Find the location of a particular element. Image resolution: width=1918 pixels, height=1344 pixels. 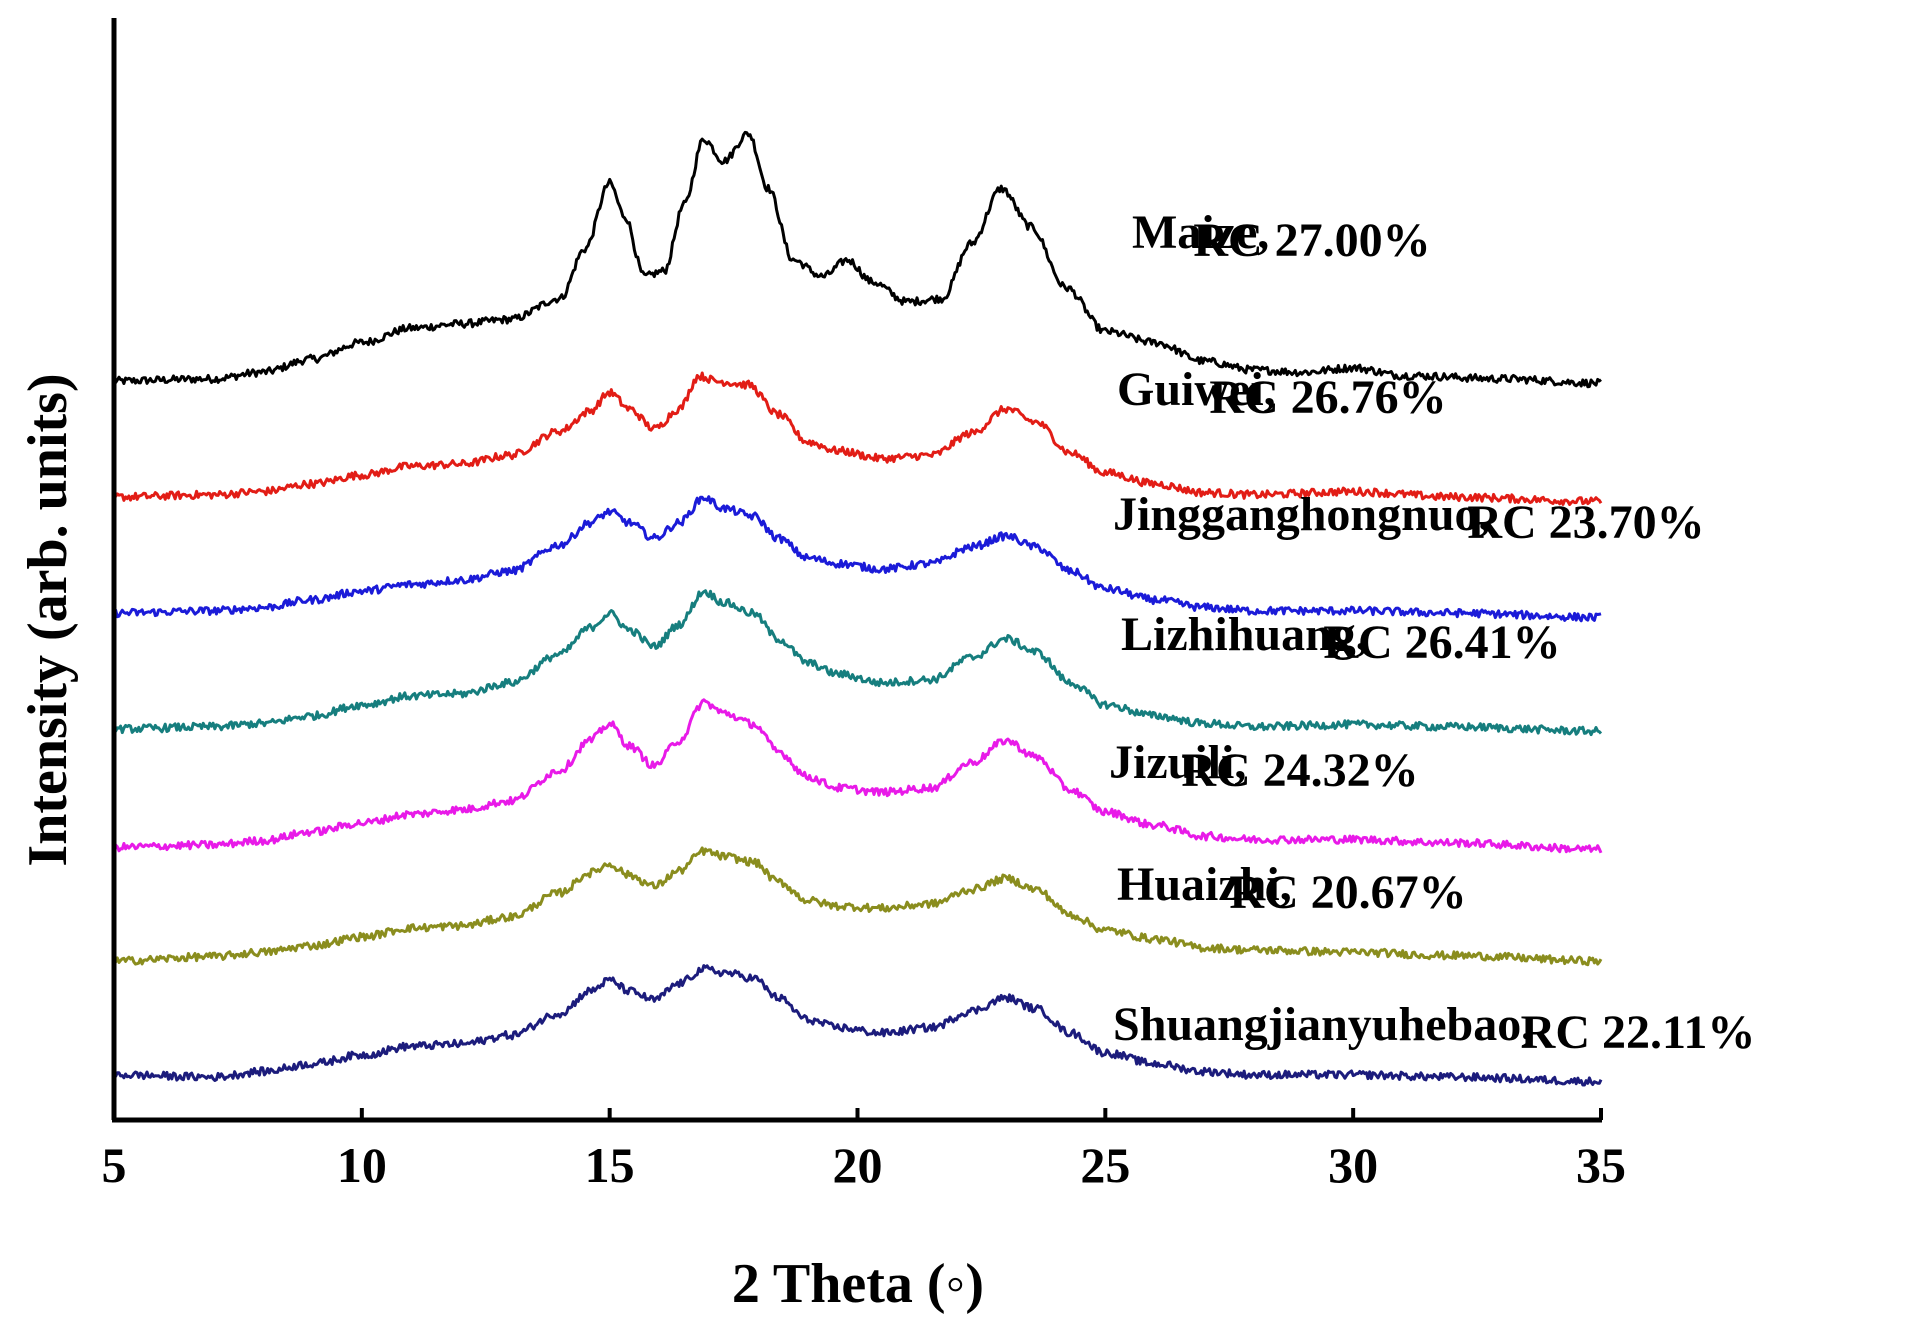

series-rc-jingganghongnuo: RC 23.70% is located at coordinates (1585, 522).